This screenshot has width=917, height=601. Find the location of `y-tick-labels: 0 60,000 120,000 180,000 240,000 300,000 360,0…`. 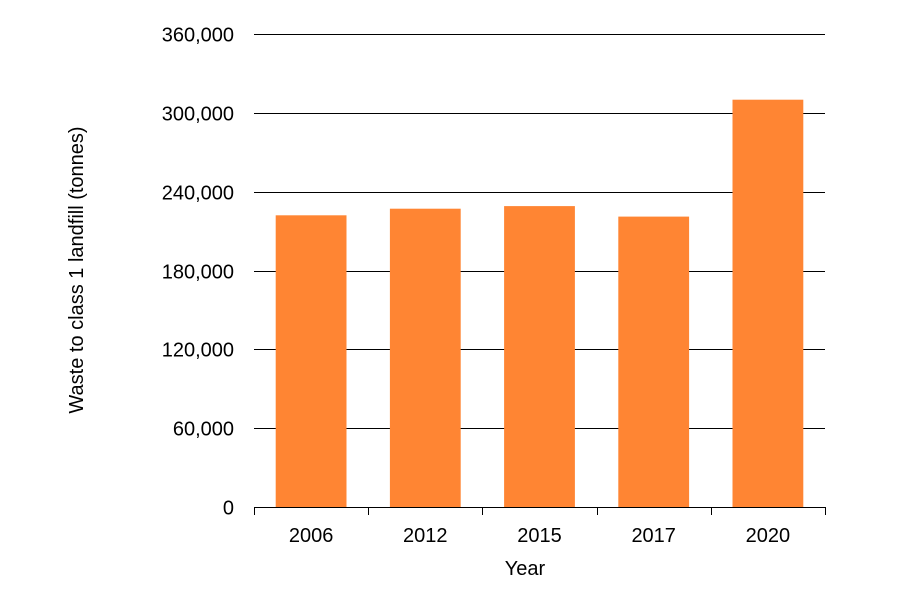

y-tick-labels: 0 60,000 120,000 180,000 240,000 300,000 360,0… is located at coordinates (198, 272).